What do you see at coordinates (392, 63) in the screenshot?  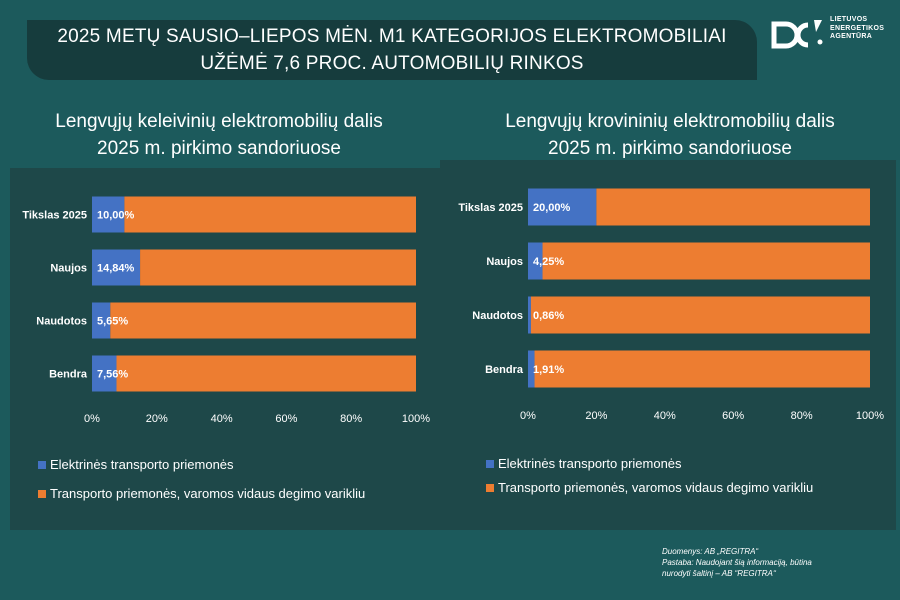 I see `page-title-line2: UŽĖMĖ 7,6 PROC. AUTOMOBILIŲ RINKOS` at bounding box center [392, 63].